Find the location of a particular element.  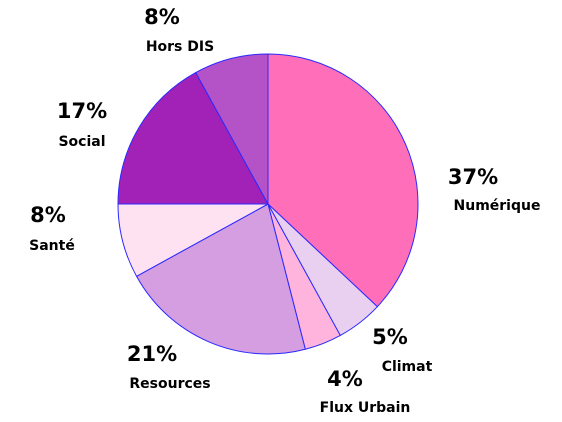

slice-value-label: 4% is located at coordinates (345, 379).